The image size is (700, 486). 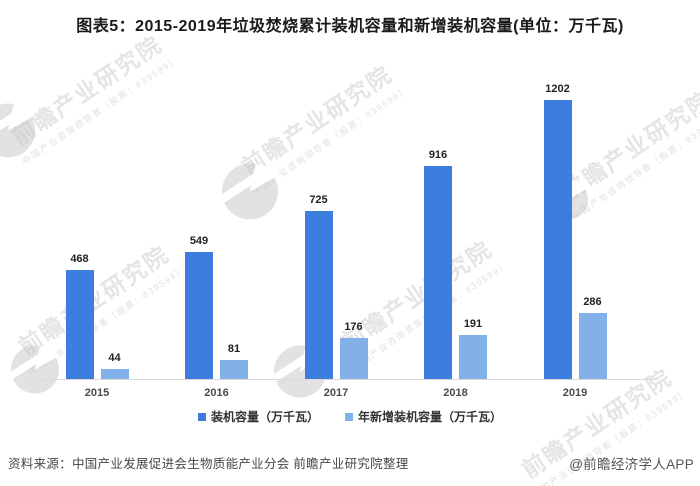 I want to click on bar-value-label: 916, so click(x=438, y=155).